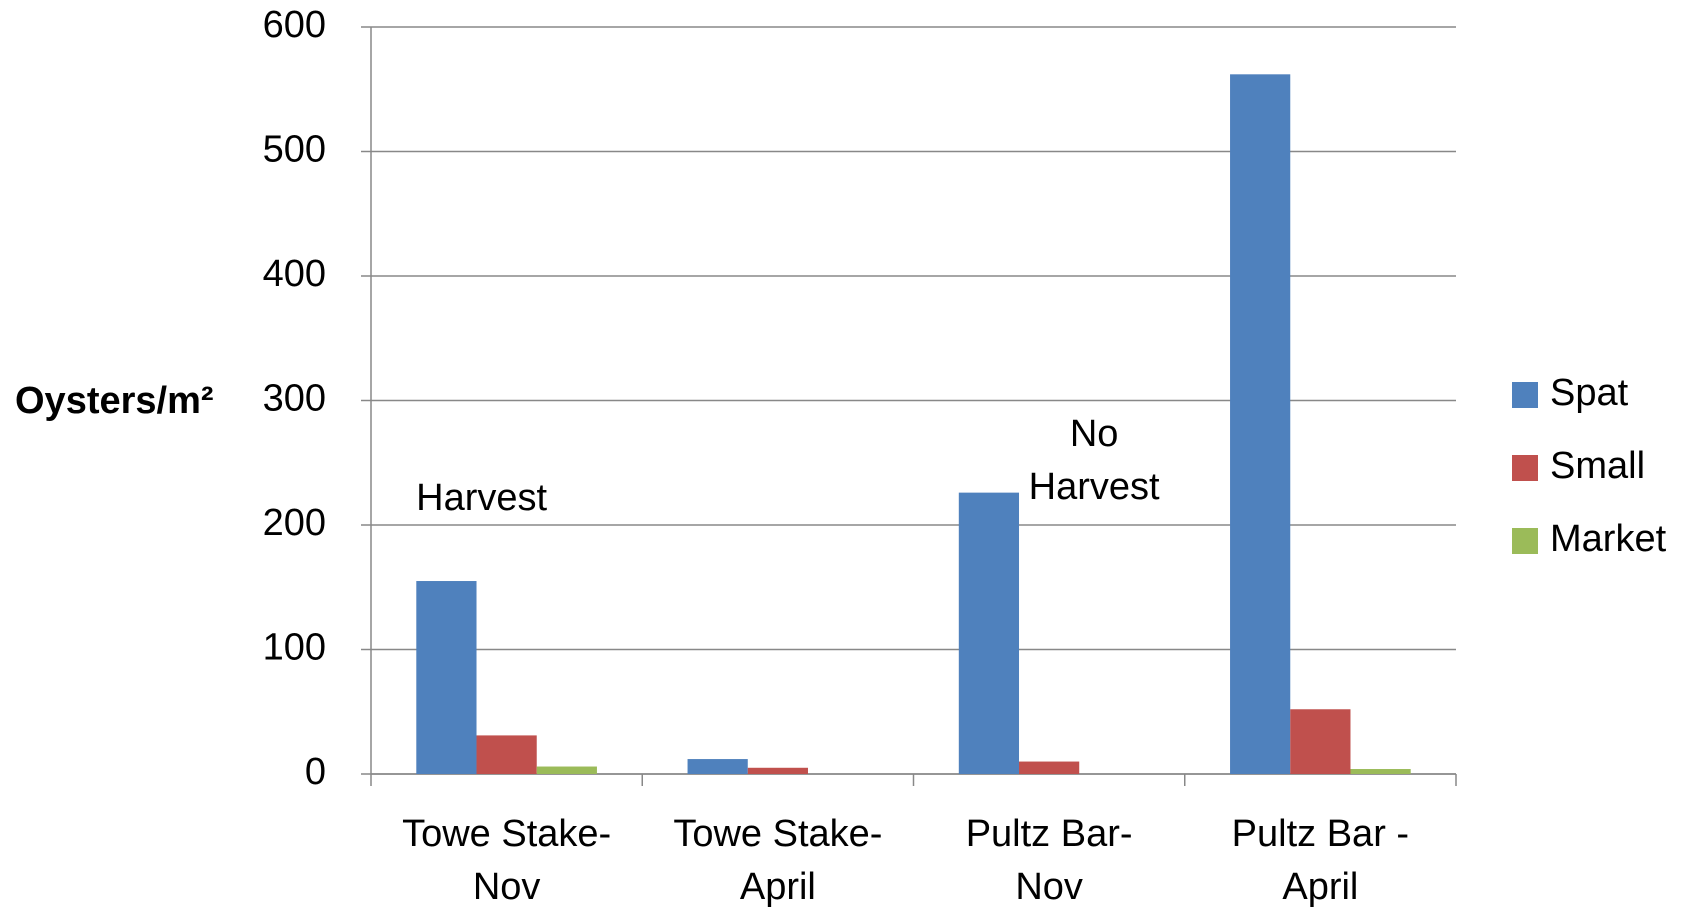 The image size is (1704, 917). Describe the element at coordinates (315, 772) in the screenshot. I see `y-tick-label: 0` at that location.